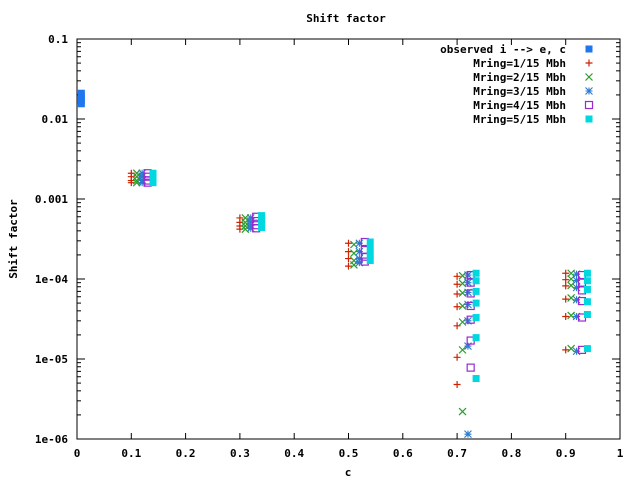  What do you see at coordinates (240, 453) in the screenshot?
I see `x-tick-label: 0.3` at bounding box center [240, 453].